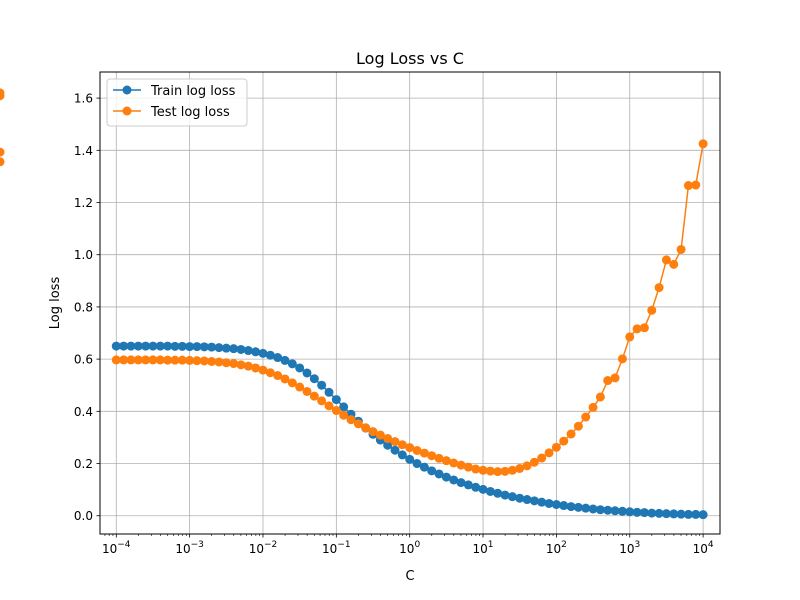  What do you see at coordinates (83, 516) in the screenshot?
I see `y-tick-label: 0.0` at bounding box center [83, 516].